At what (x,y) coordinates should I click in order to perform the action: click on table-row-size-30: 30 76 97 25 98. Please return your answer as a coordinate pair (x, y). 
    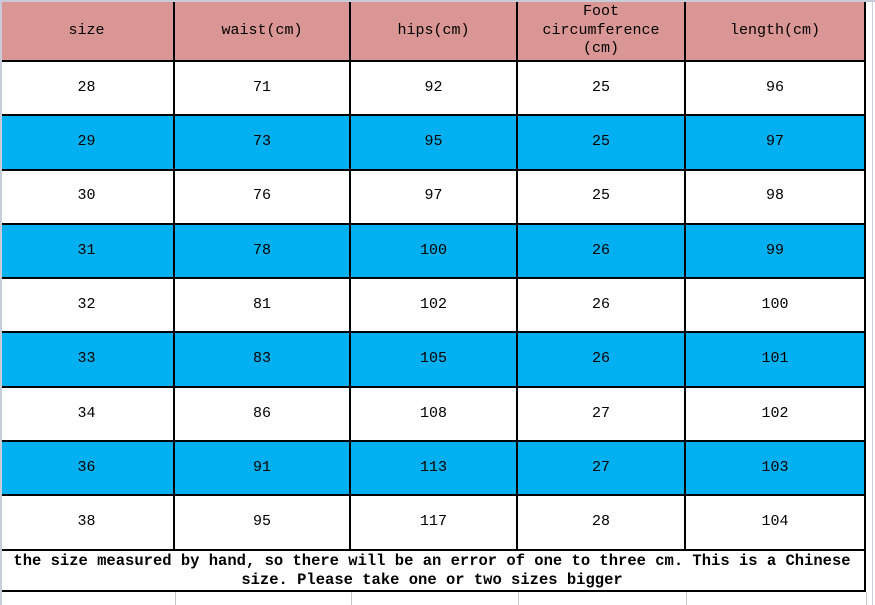
    Looking at the image, I should click on (433, 197).